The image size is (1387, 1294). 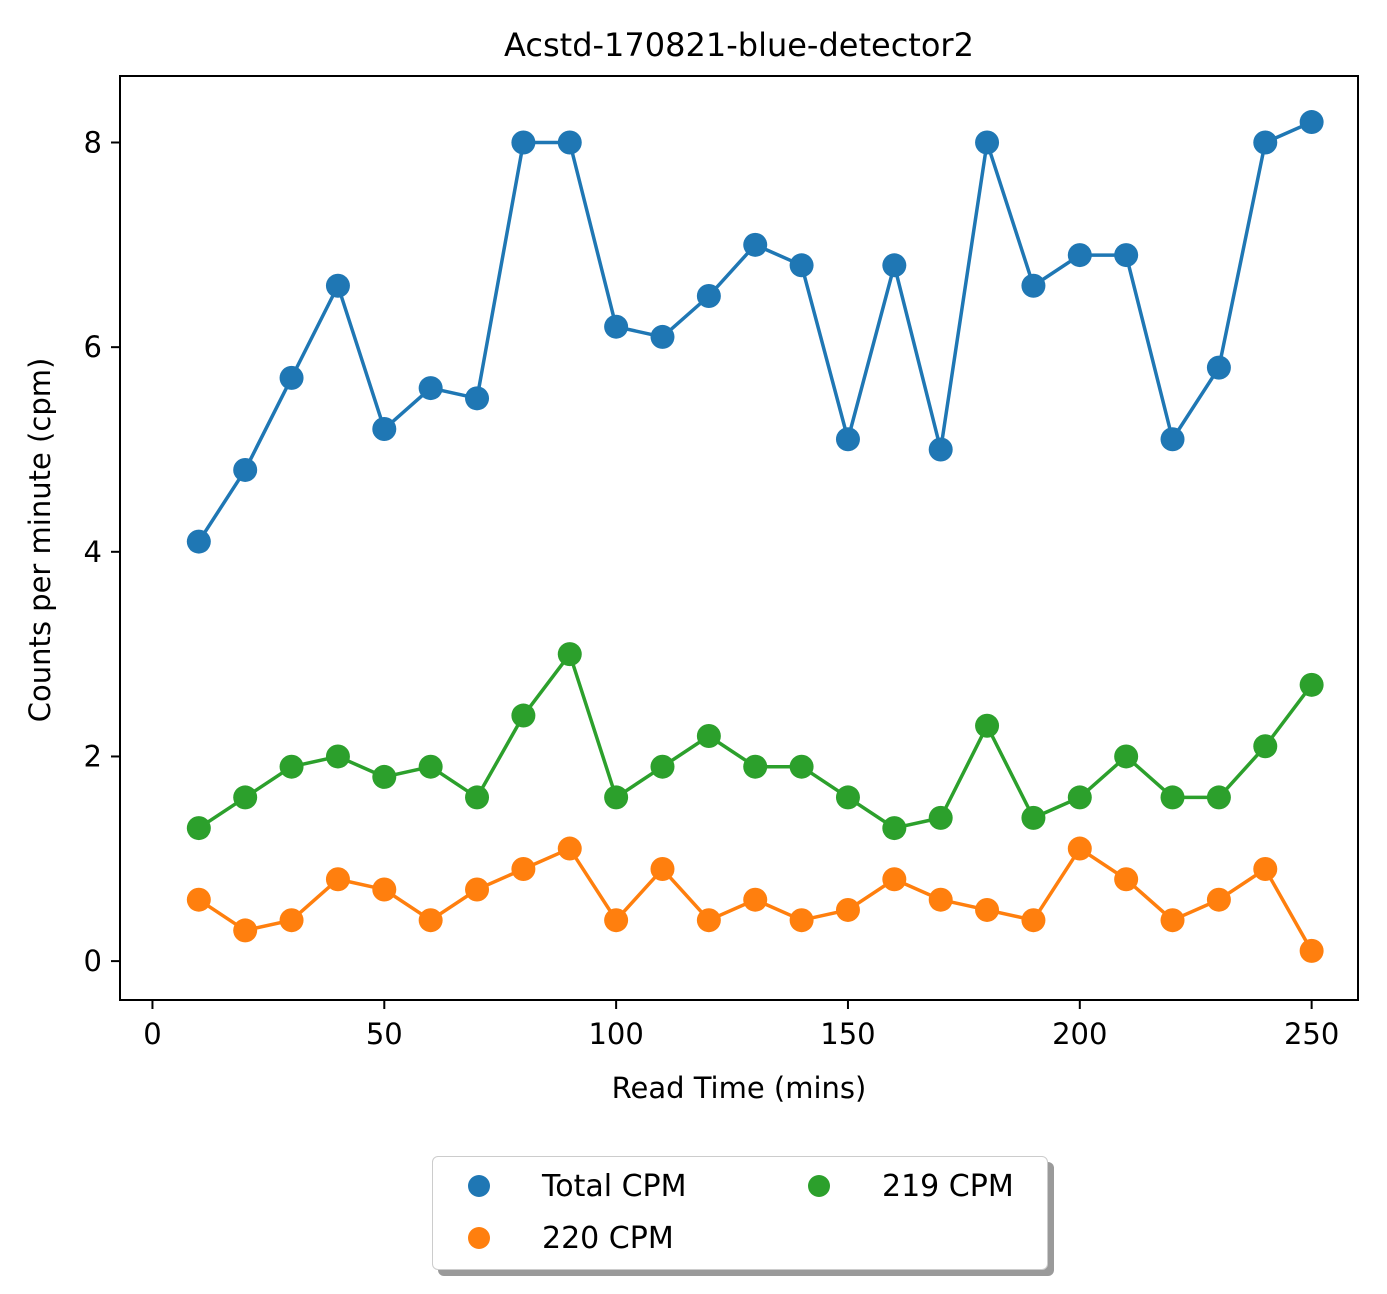 What do you see at coordinates (741, 1025) in the screenshot?
I see `x-axis-ticks: 0 50 100 150 200 250` at bounding box center [741, 1025].